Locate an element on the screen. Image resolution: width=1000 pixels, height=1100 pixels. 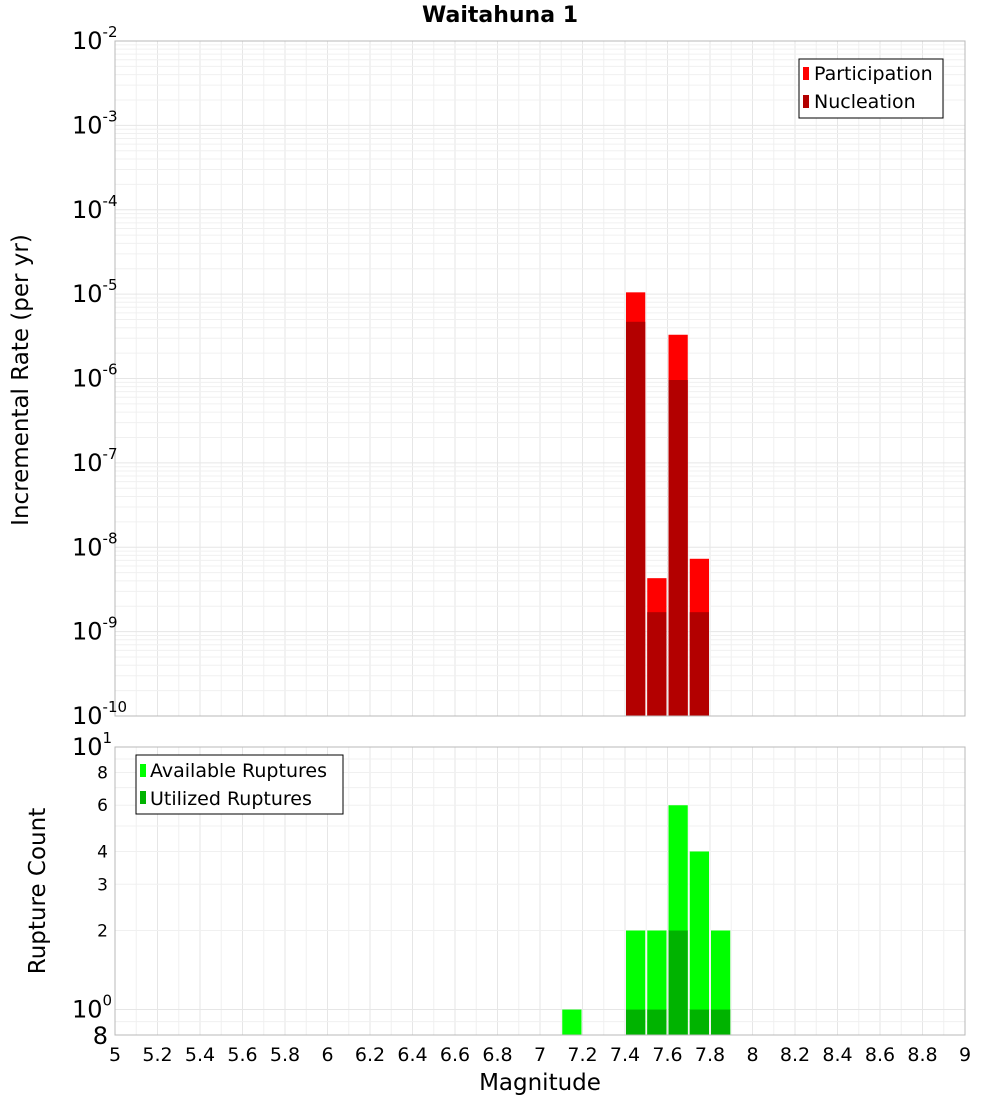
top-y-tick-label: 10⁻² is located at coordinates (95, 39).